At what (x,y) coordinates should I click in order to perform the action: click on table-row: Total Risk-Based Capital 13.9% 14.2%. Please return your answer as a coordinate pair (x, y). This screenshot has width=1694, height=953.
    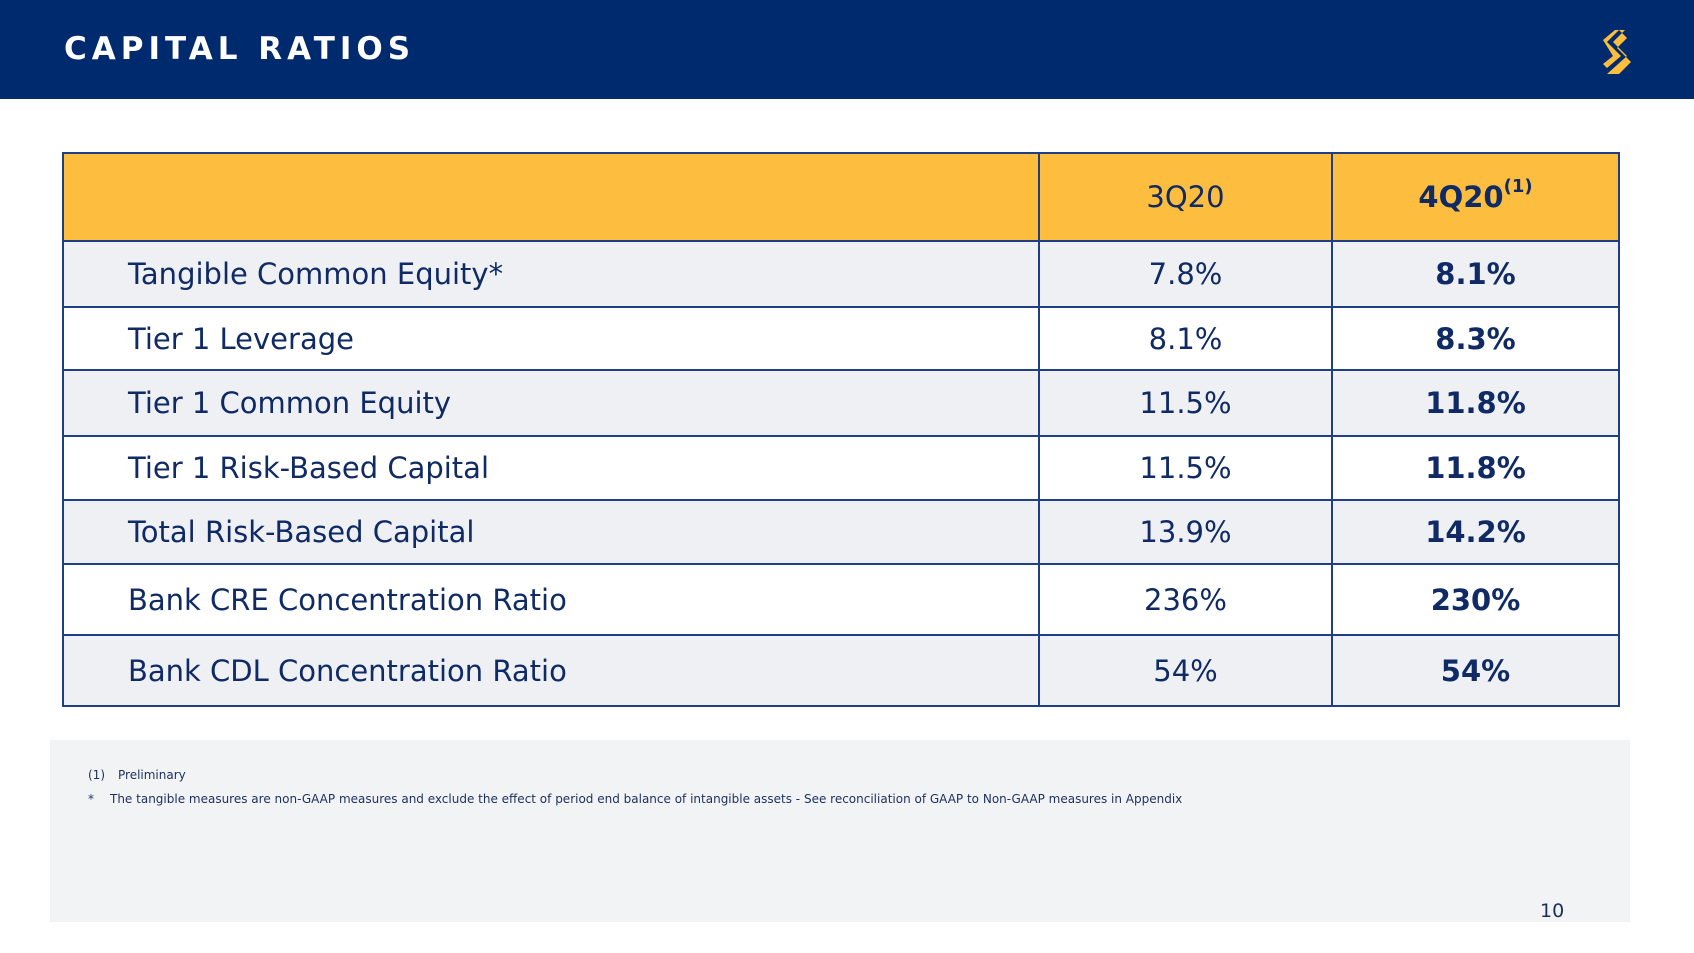
    Looking at the image, I should click on (841, 532).